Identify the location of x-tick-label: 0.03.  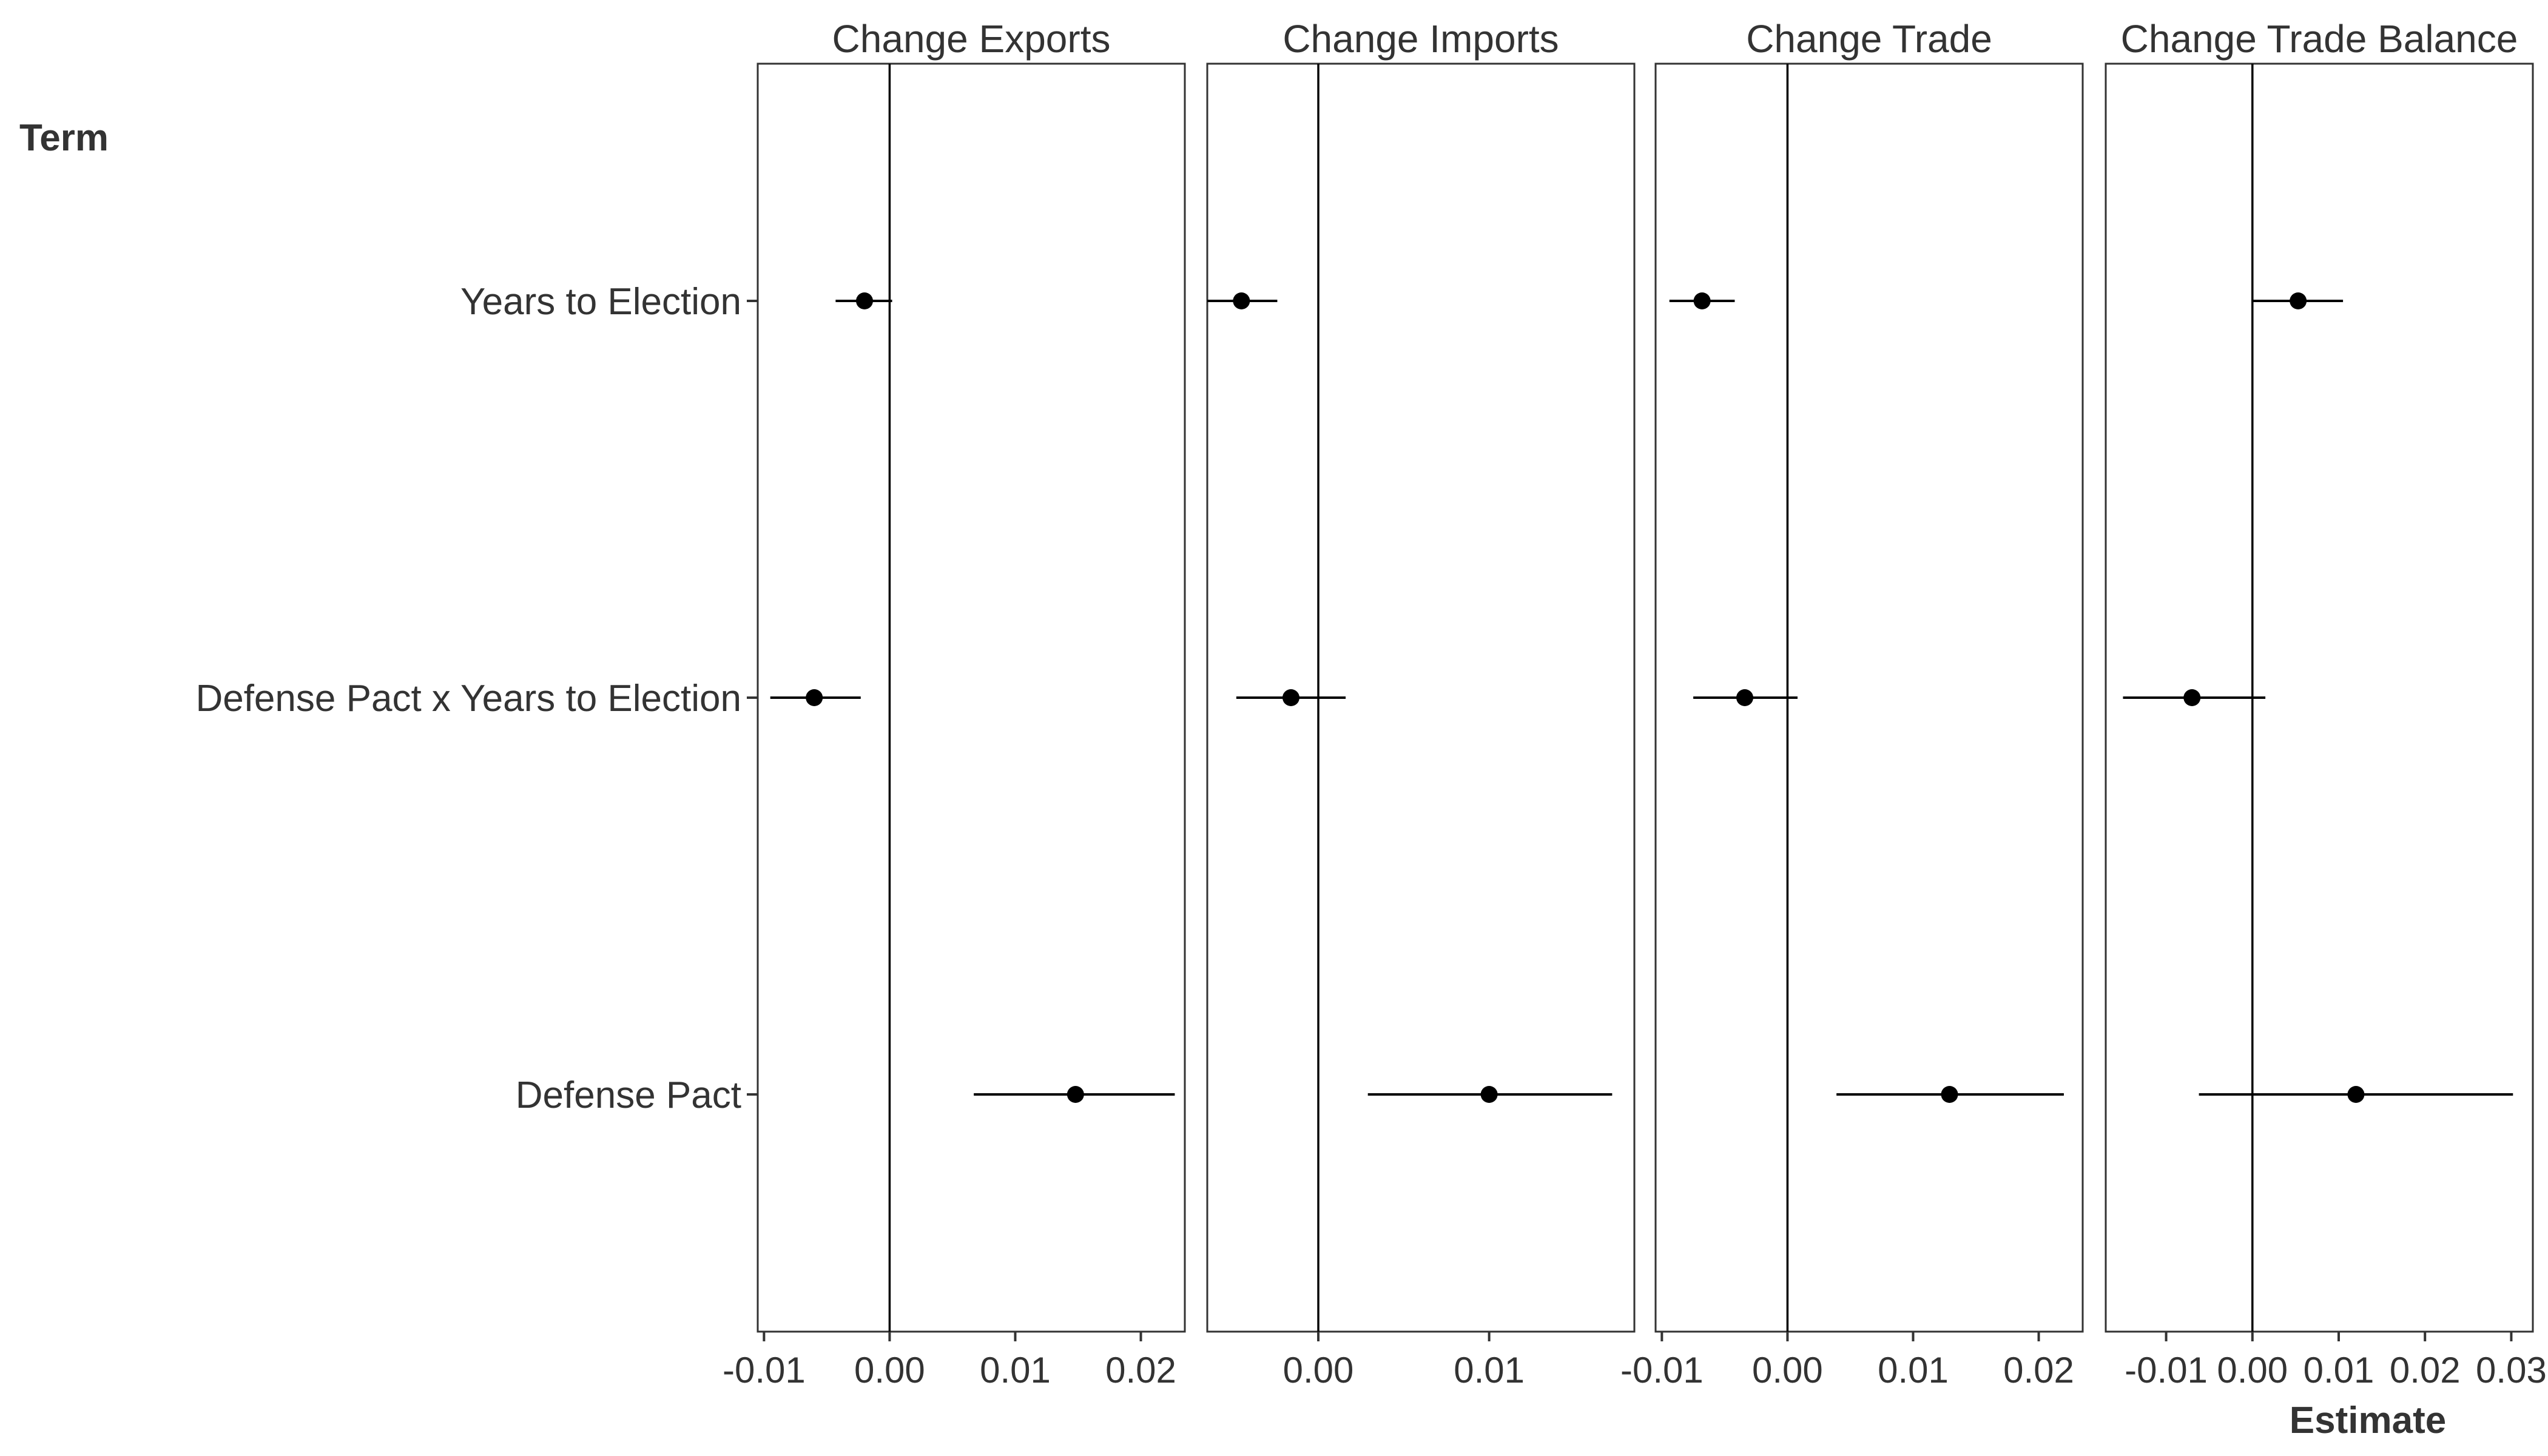
(2511, 1370).